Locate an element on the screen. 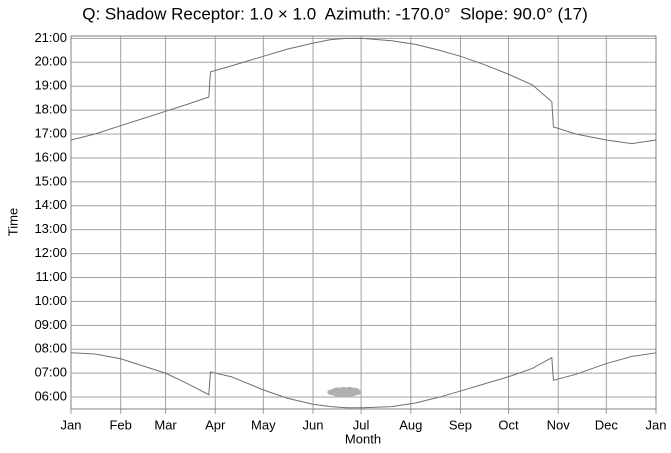 This screenshot has height=453, width=671. x-tick-label: Dec is located at coordinates (607, 424).